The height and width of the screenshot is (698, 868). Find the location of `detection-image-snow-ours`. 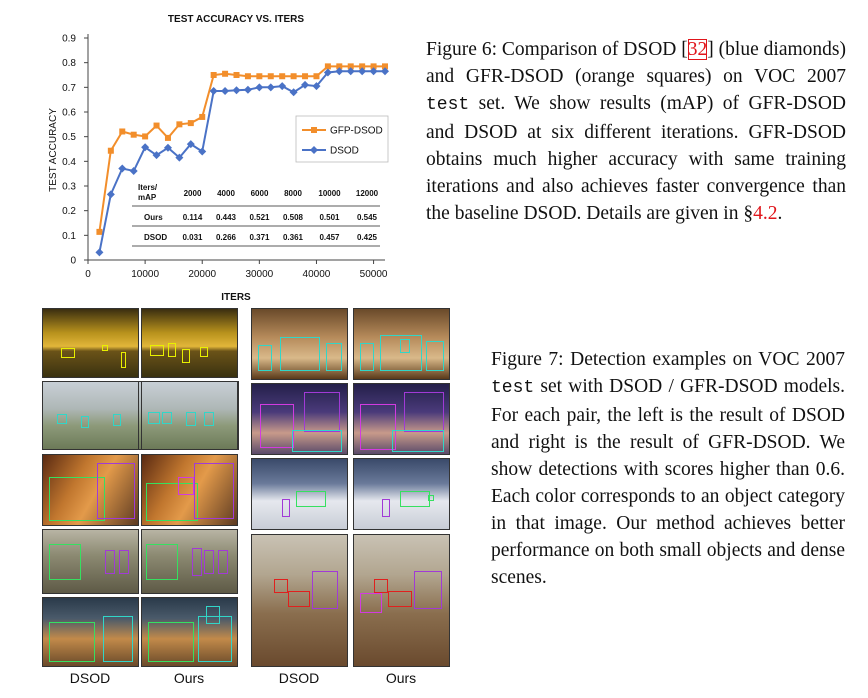

detection-image-snow-ours is located at coordinates (401, 494).